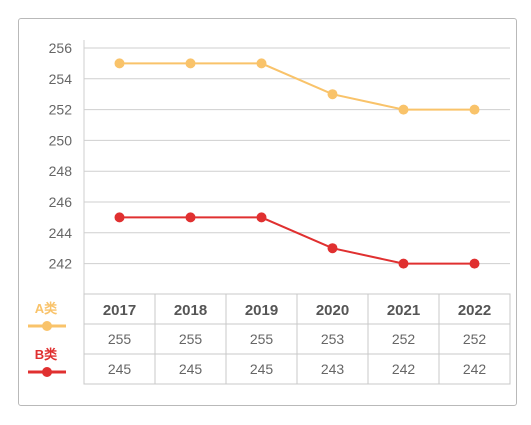 The image size is (531, 425). I want to click on y-tick-label: 246, so click(61, 202).